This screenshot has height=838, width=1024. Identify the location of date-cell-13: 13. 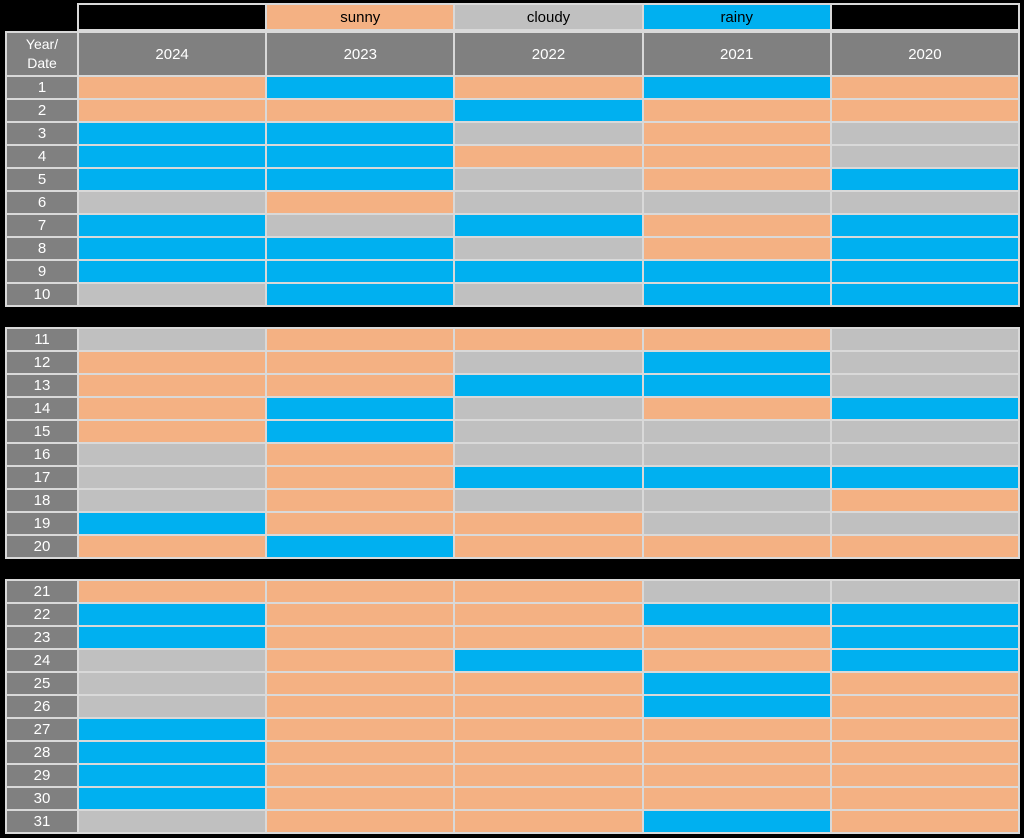
(42, 385).